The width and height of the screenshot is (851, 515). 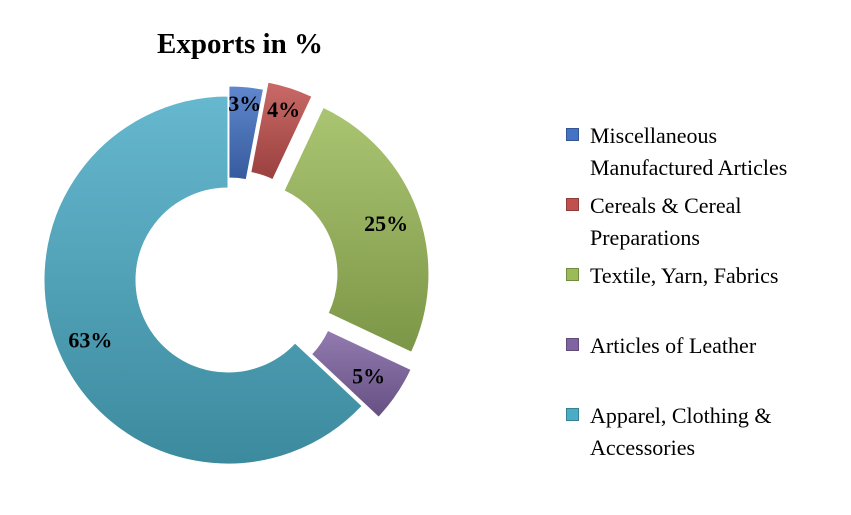 What do you see at coordinates (90, 340) in the screenshot?
I see `slice-label-4: 63%` at bounding box center [90, 340].